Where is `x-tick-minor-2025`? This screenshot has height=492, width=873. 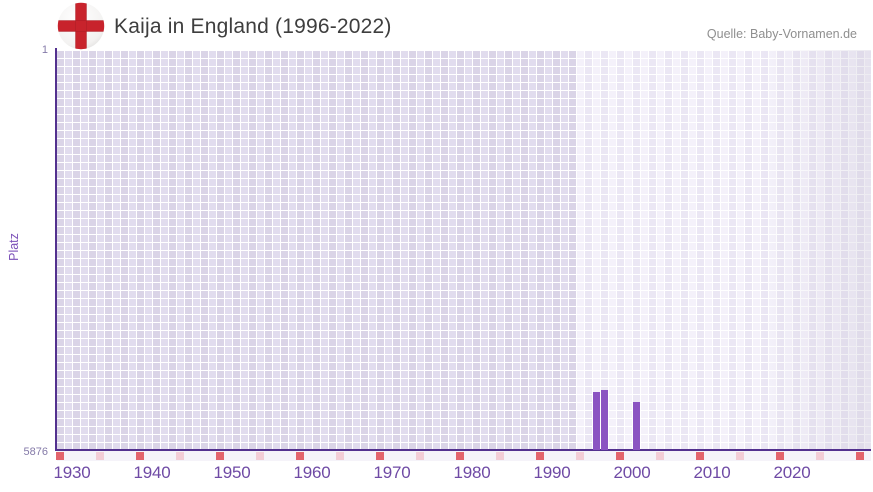
x-tick-minor-2025 is located at coordinates (820, 456).